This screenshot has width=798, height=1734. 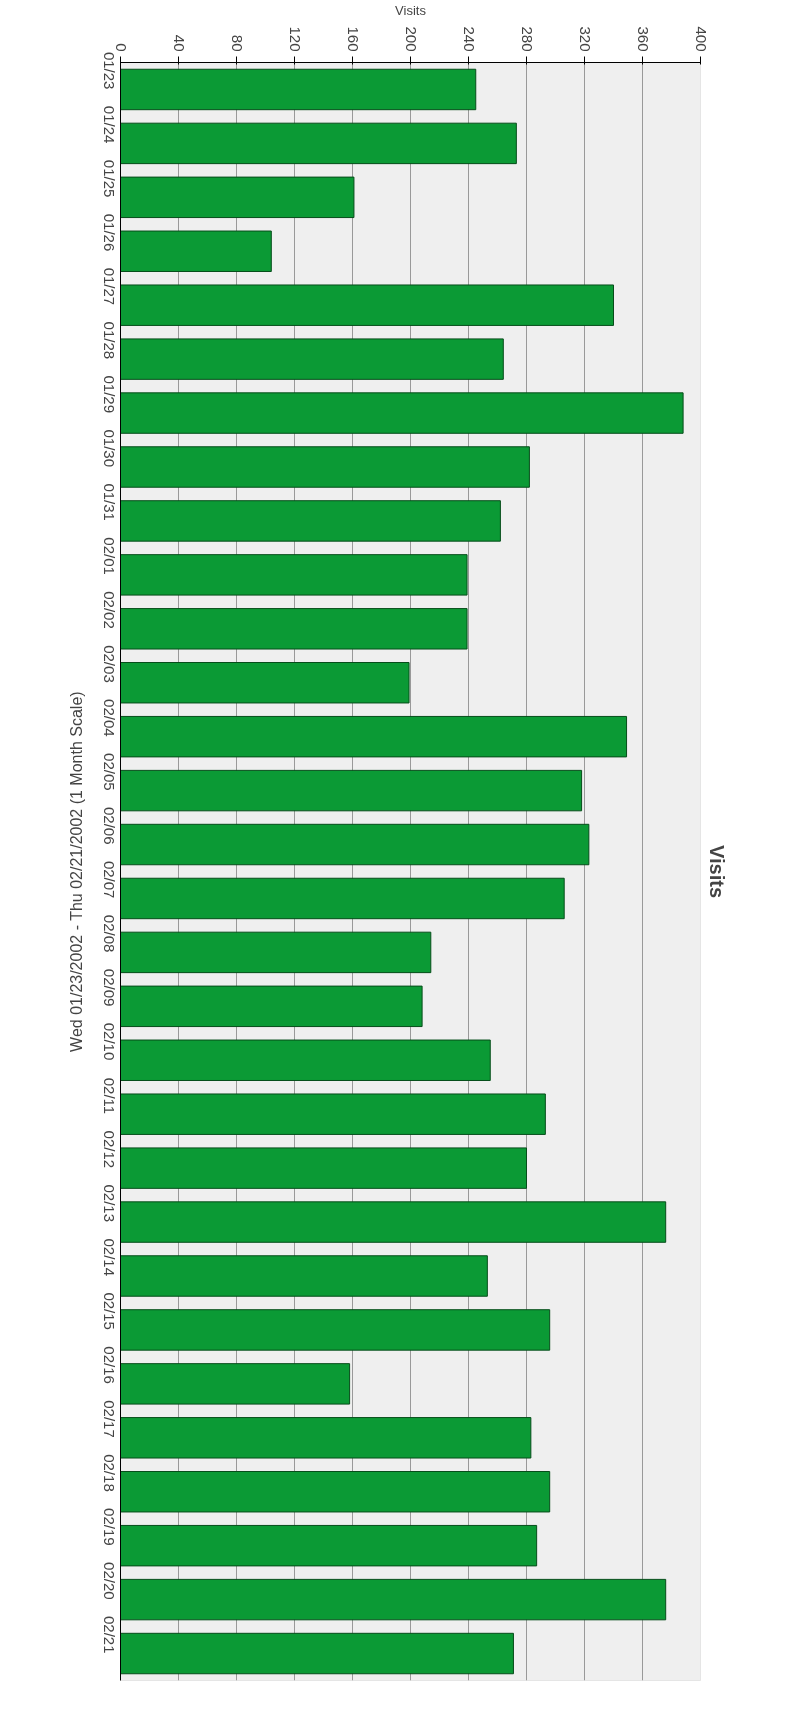 I want to click on y-tick-label: 02/06, so click(x=109, y=826).